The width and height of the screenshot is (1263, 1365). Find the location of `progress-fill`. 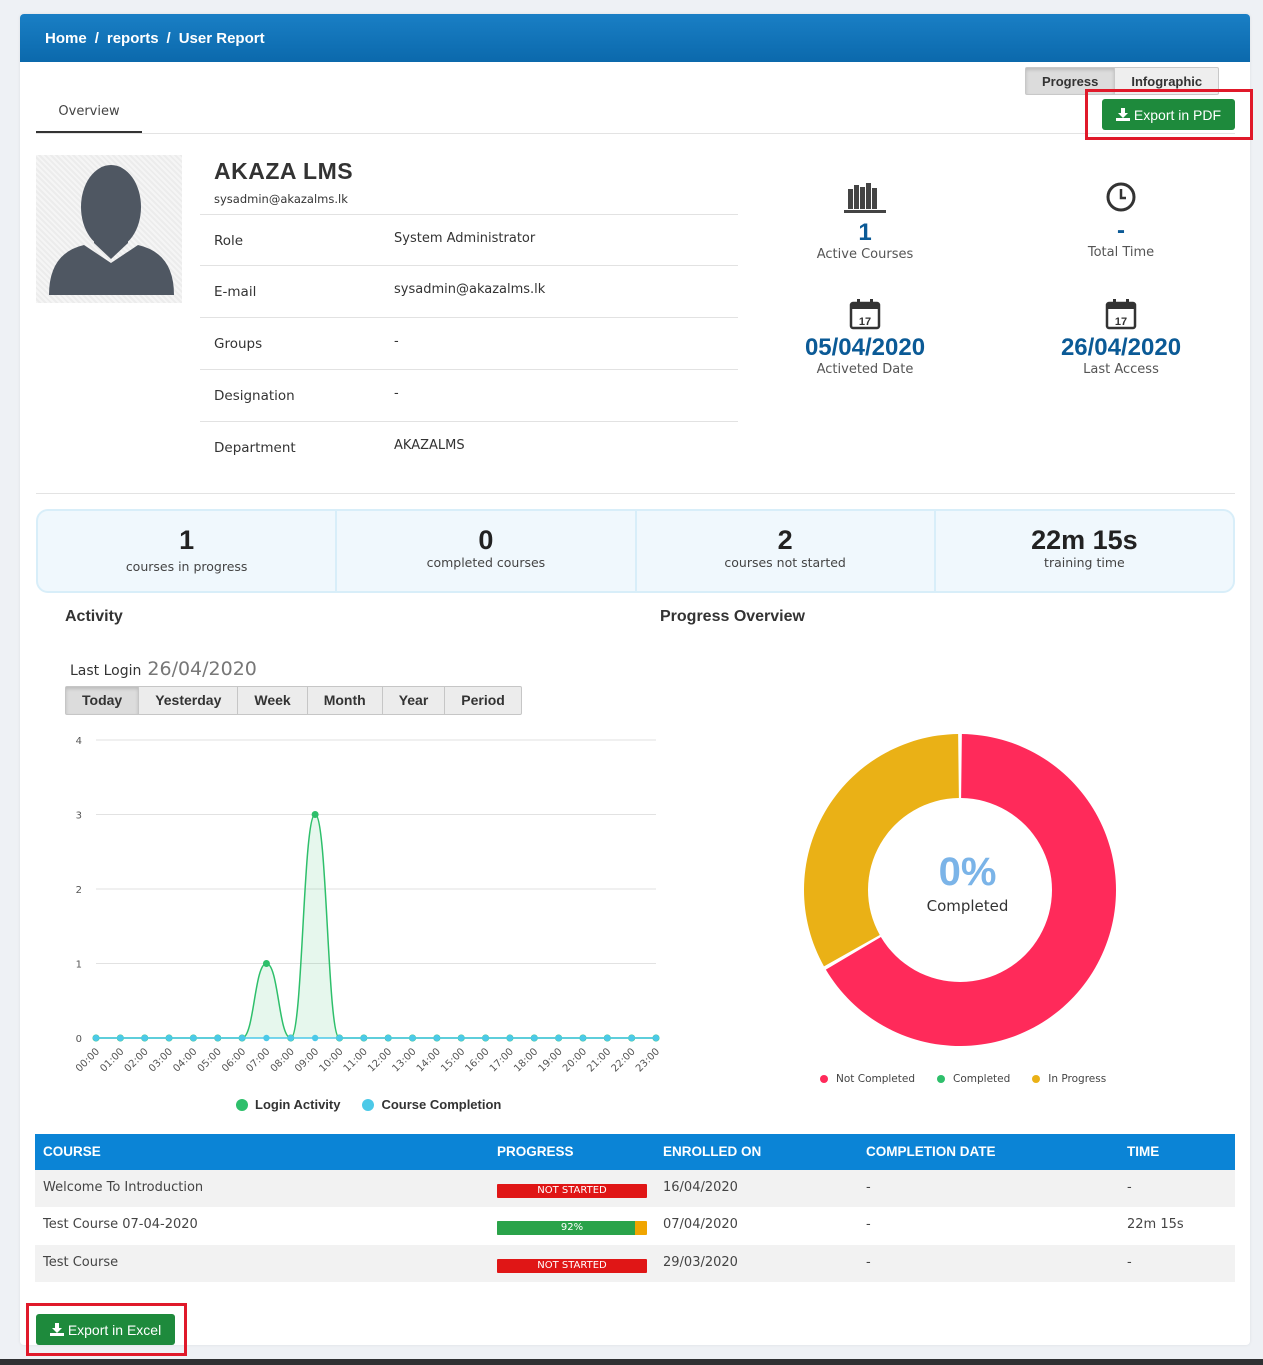

progress-fill is located at coordinates (566, 1228).